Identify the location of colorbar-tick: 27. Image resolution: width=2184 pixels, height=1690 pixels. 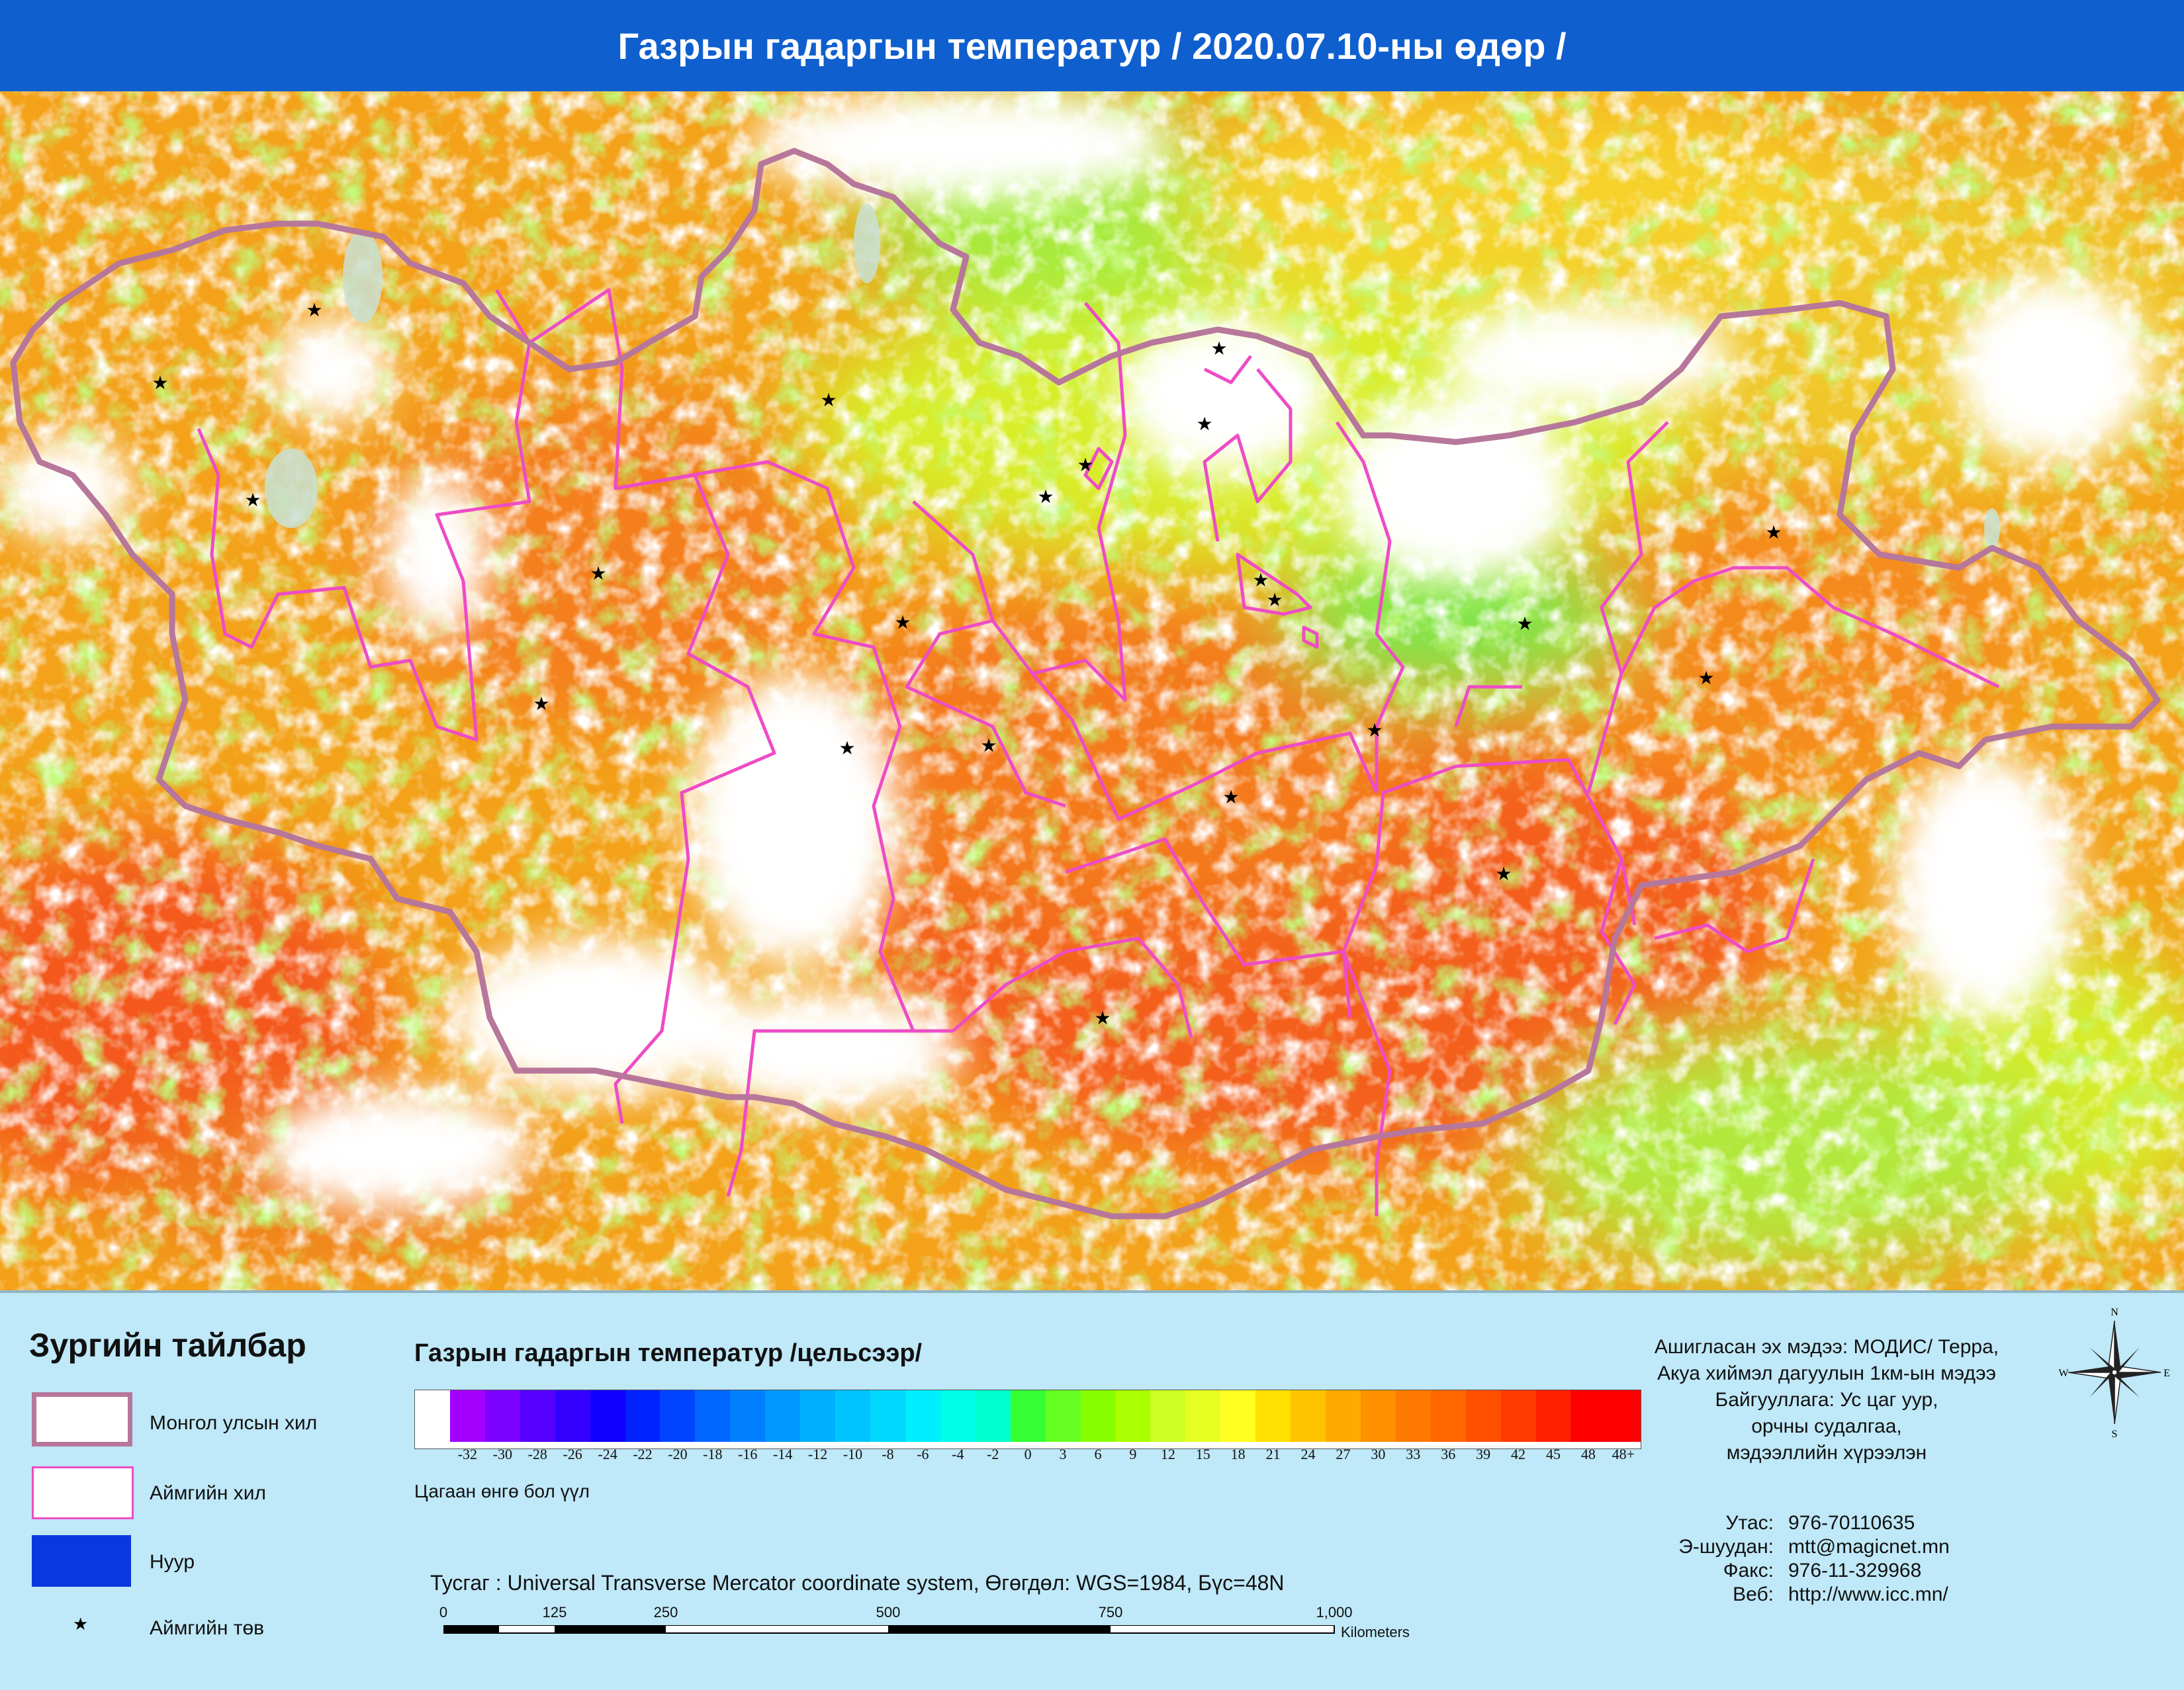
(1343, 1454).